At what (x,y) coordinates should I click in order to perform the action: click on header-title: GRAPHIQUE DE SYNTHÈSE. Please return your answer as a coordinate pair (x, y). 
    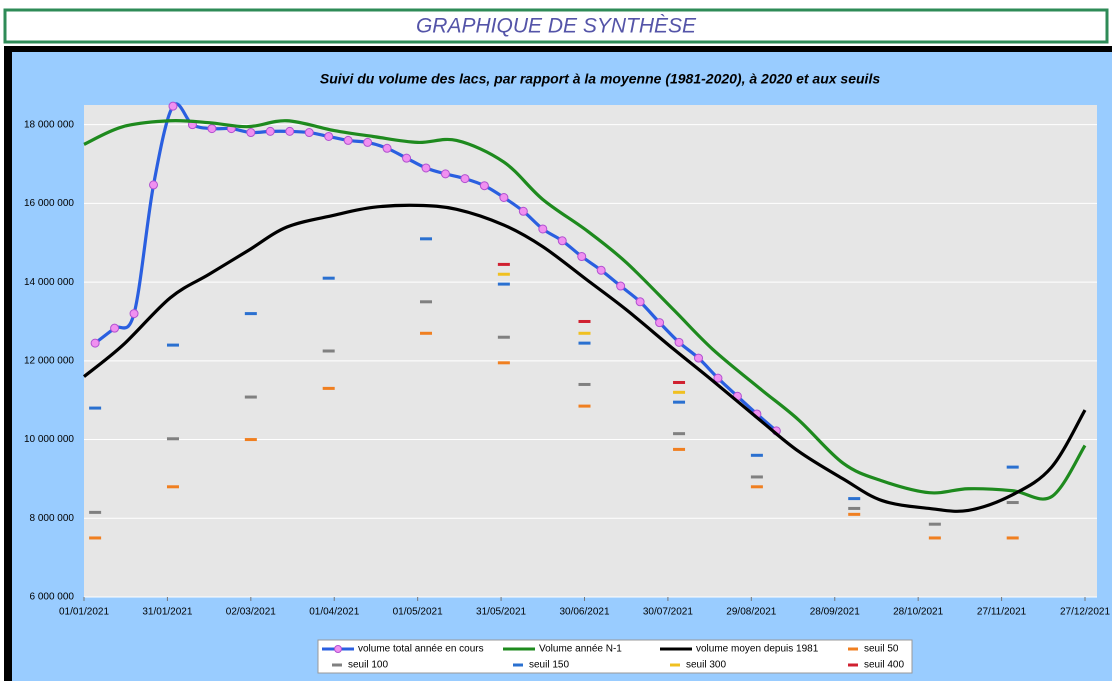
    Looking at the image, I should click on (556, 26).